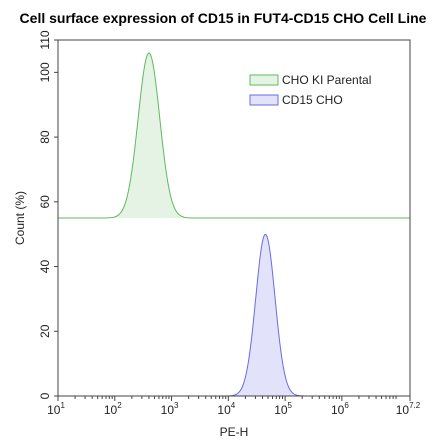 The image size is (446, 448). I want to click on x-tick-label: 10³, so click(170, 409).